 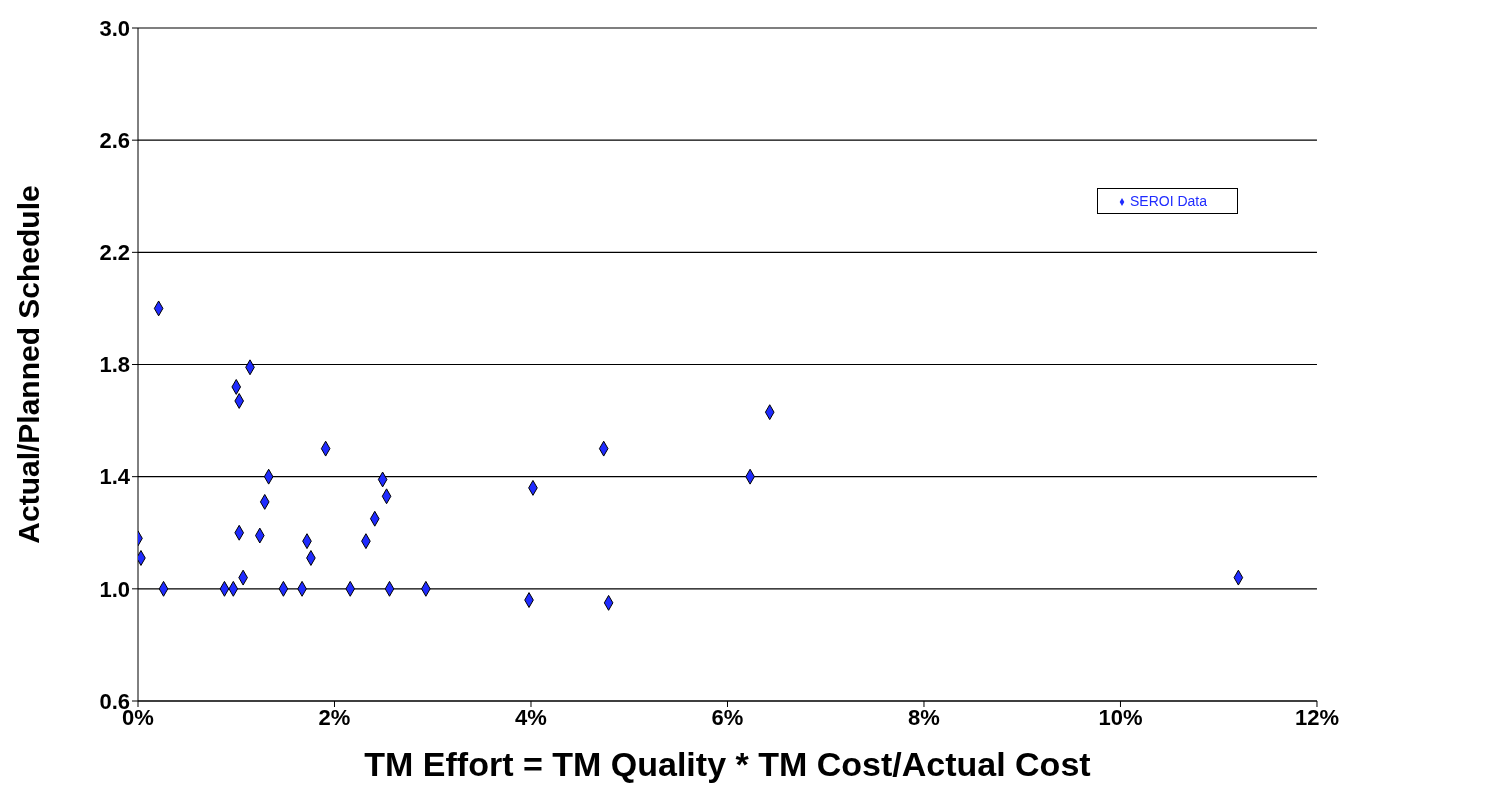 I want to click on x-tick-label: 6%, so click(x=727, y=717).